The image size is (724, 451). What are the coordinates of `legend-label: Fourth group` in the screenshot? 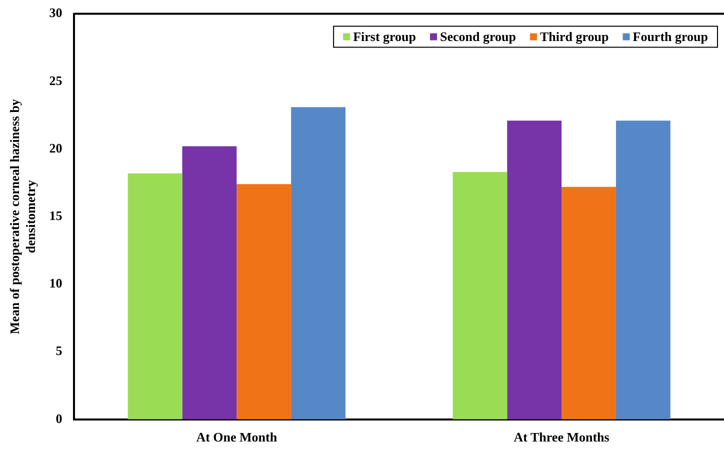 It's located at (670, 36).